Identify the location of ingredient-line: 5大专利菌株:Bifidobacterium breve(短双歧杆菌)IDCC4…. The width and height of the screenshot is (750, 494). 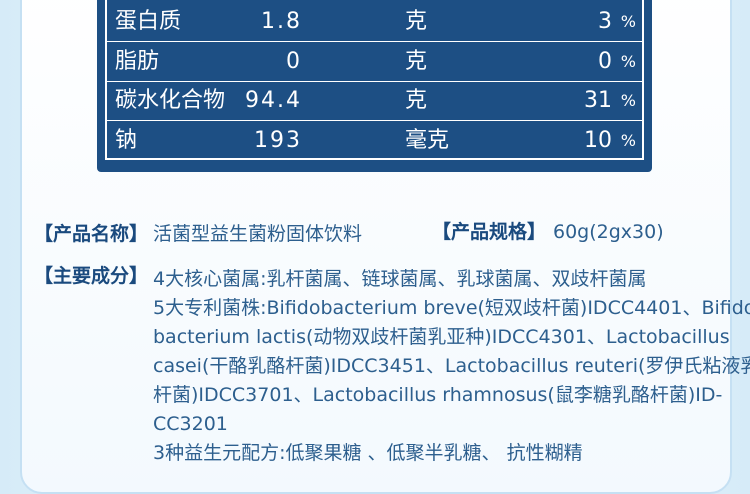
(451, 308).